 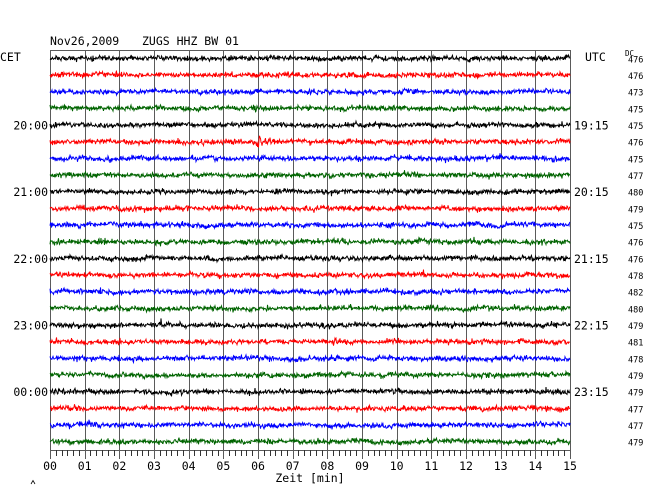 I want to click on date-label: Nov26,2009, so click(x=84, y=41).